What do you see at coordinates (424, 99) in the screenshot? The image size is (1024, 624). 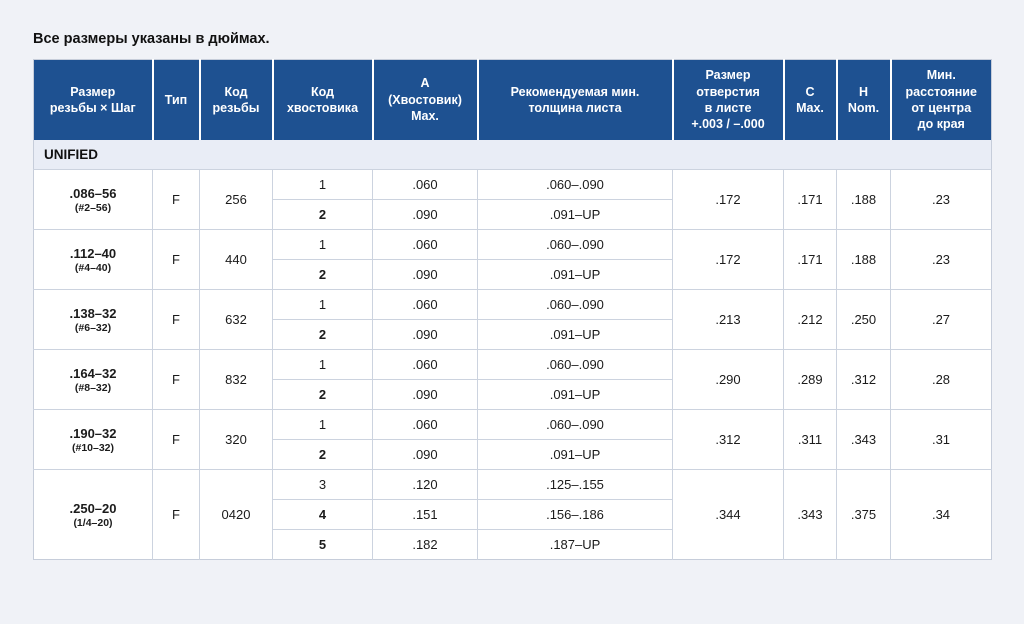 I see `column-header-a-max: А (Хвостовик) Max.` at bounding box center [424, 99].